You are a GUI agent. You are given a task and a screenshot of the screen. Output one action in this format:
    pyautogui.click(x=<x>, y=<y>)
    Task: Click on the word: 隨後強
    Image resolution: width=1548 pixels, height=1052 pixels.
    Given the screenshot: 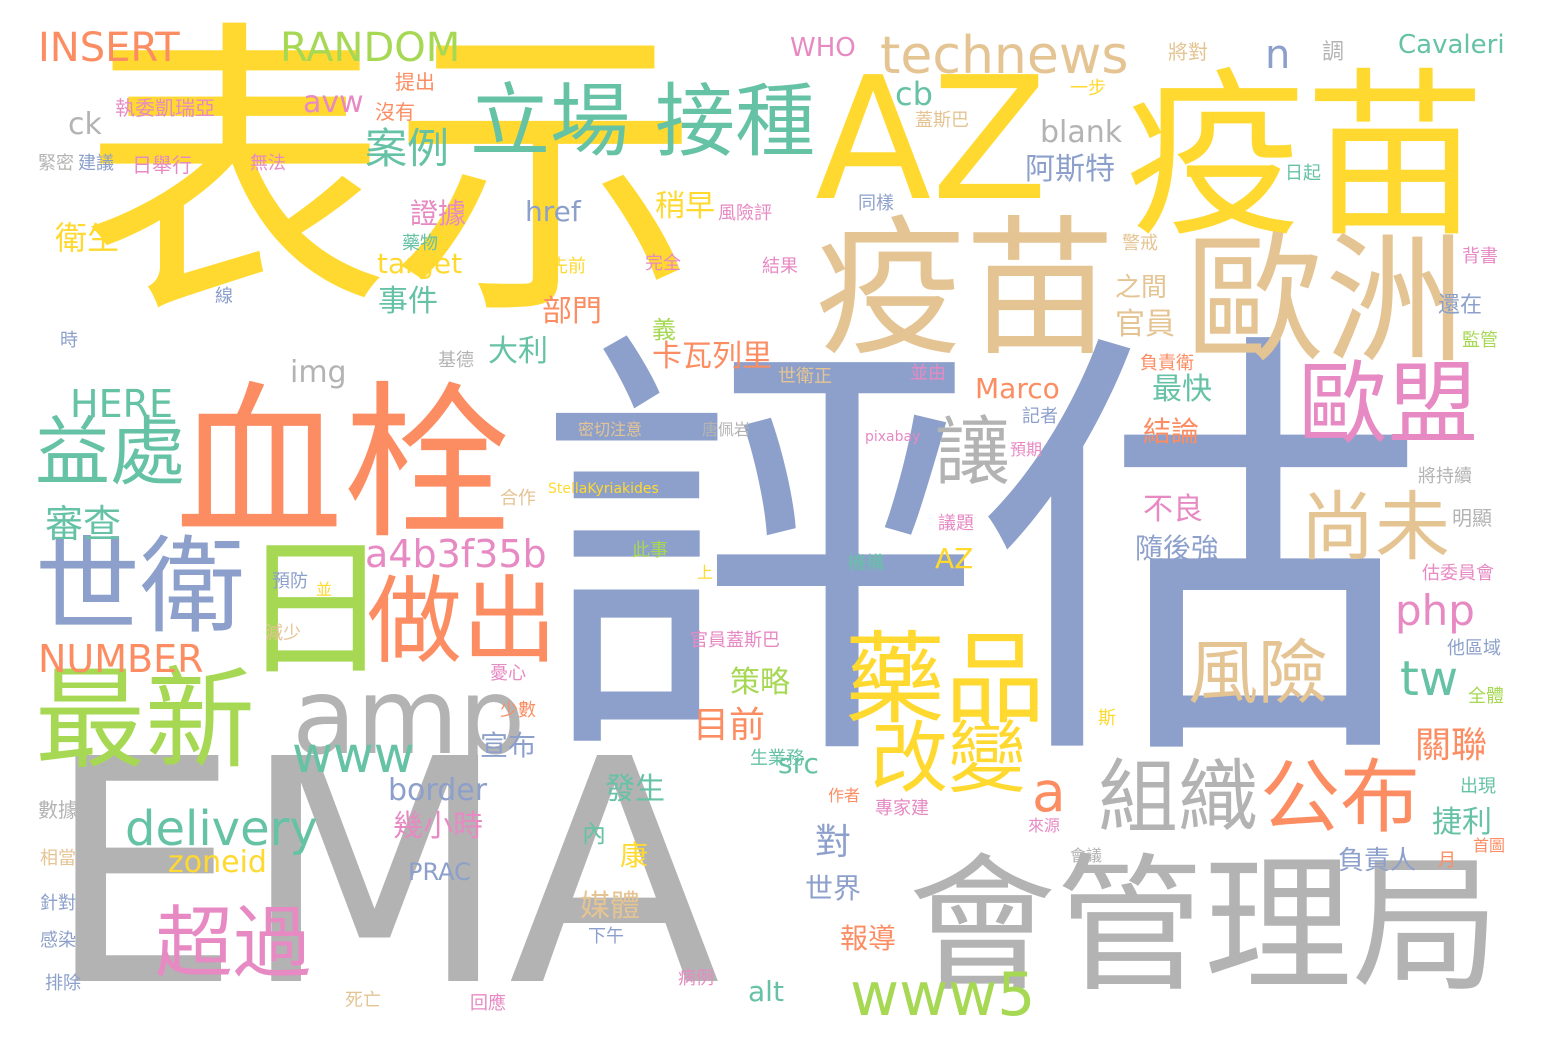 What is the action you would take?
    pyautogui.click(x=1177, y=548)
    